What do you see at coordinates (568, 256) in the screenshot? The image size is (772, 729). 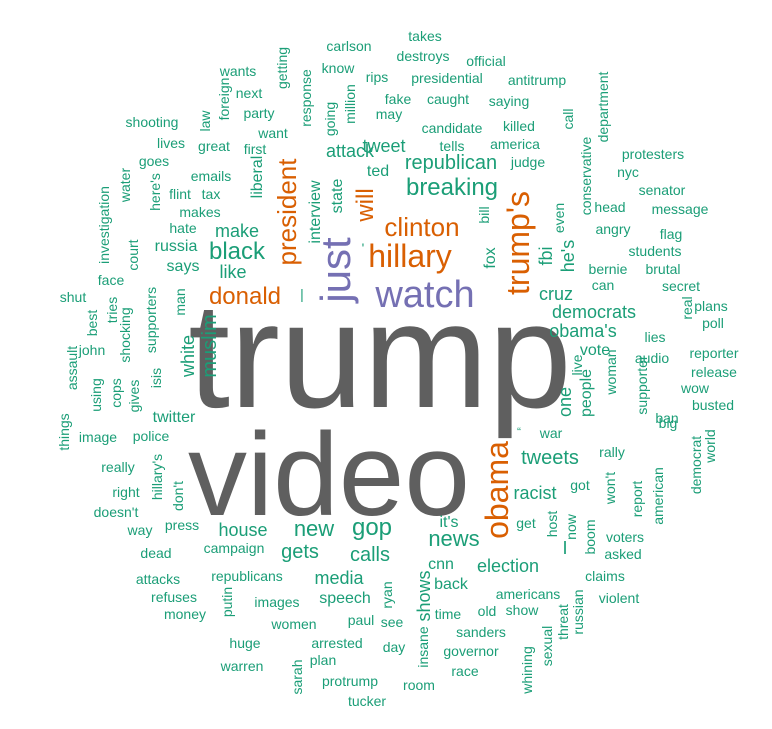 I see `word-he-s: he's` at bounding box center [568, 256].